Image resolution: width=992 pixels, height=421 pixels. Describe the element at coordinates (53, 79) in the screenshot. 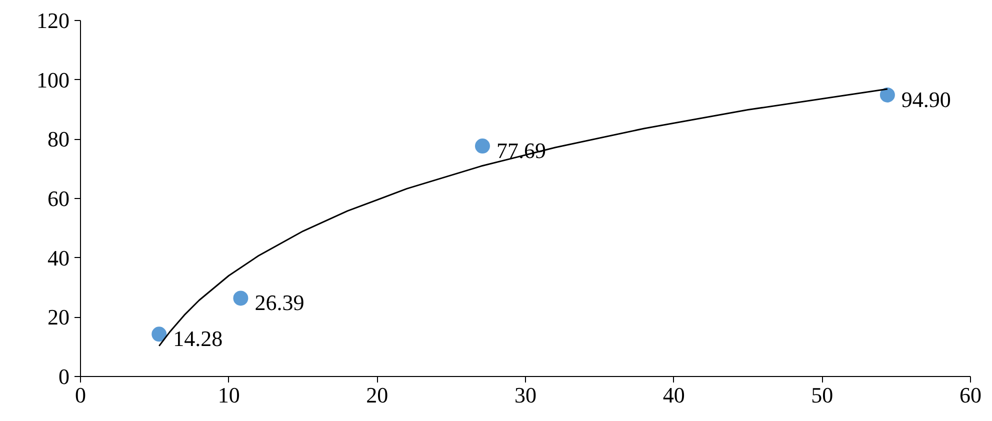

I see `y-tick-label: 100` at that location.